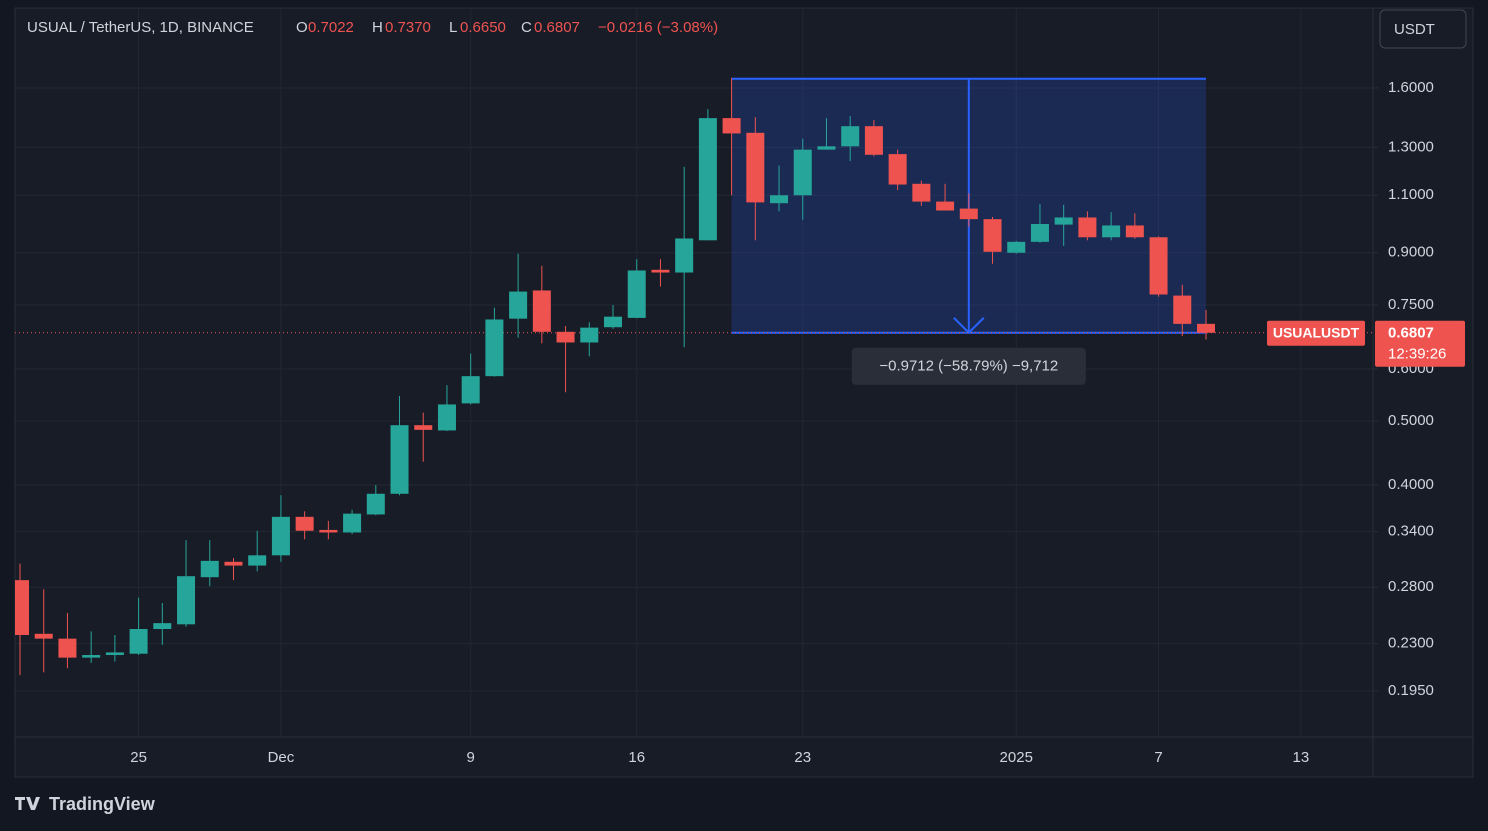 Image resolution: width=1488 pixels, height=831 pixels. What do you see at coordinates (102, 804) in the screenshot?
I see `brand-name: TradingView` at bounding box center [102, 804].